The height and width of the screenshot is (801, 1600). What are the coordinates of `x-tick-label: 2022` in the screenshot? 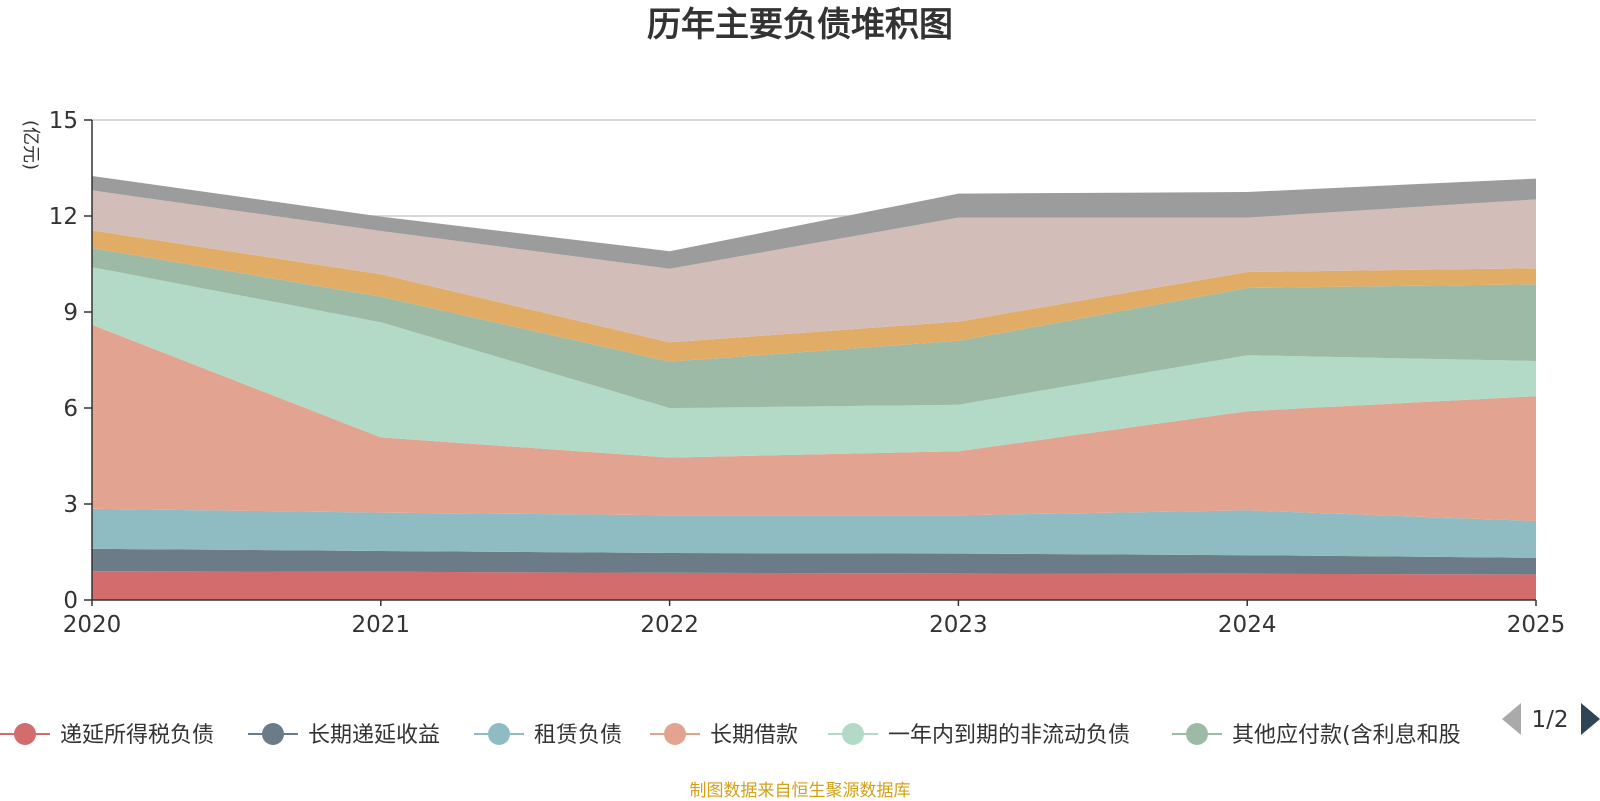 It's located at (669, 625).